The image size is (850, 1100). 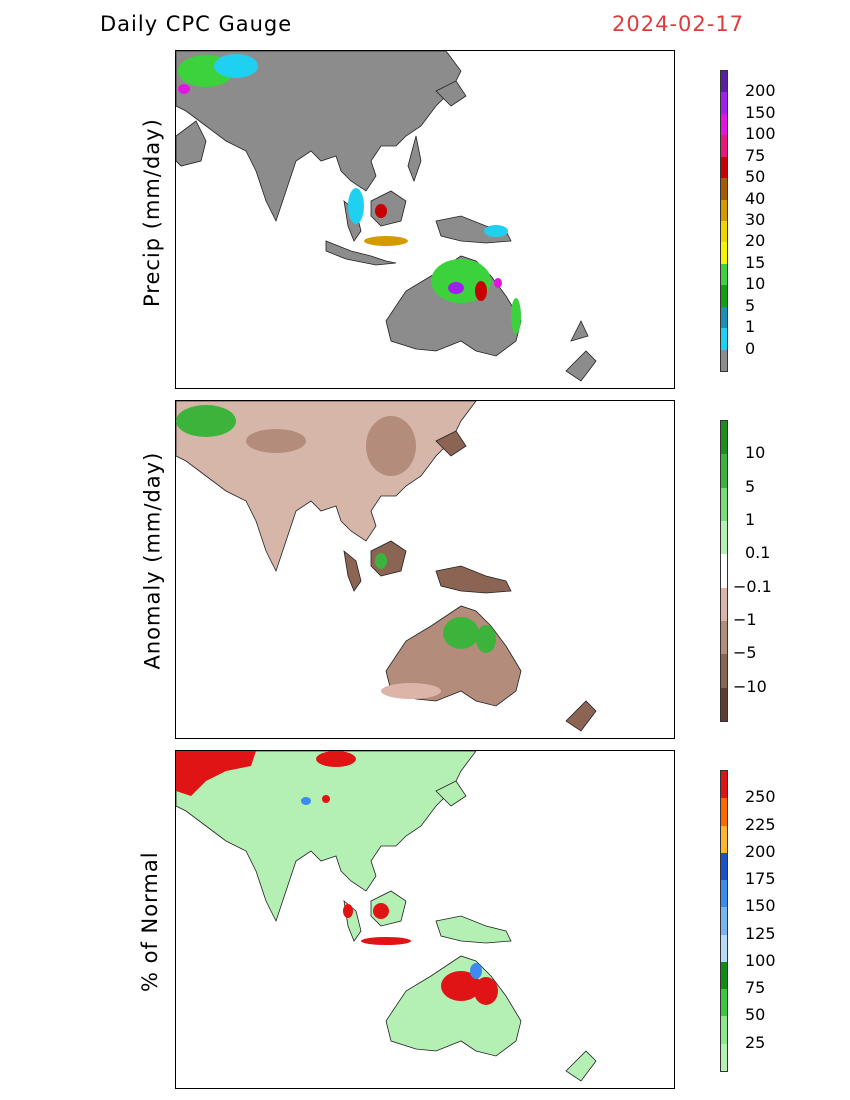 I want to click on colorbar-tick-label: 125, so click(x=760, y=933).